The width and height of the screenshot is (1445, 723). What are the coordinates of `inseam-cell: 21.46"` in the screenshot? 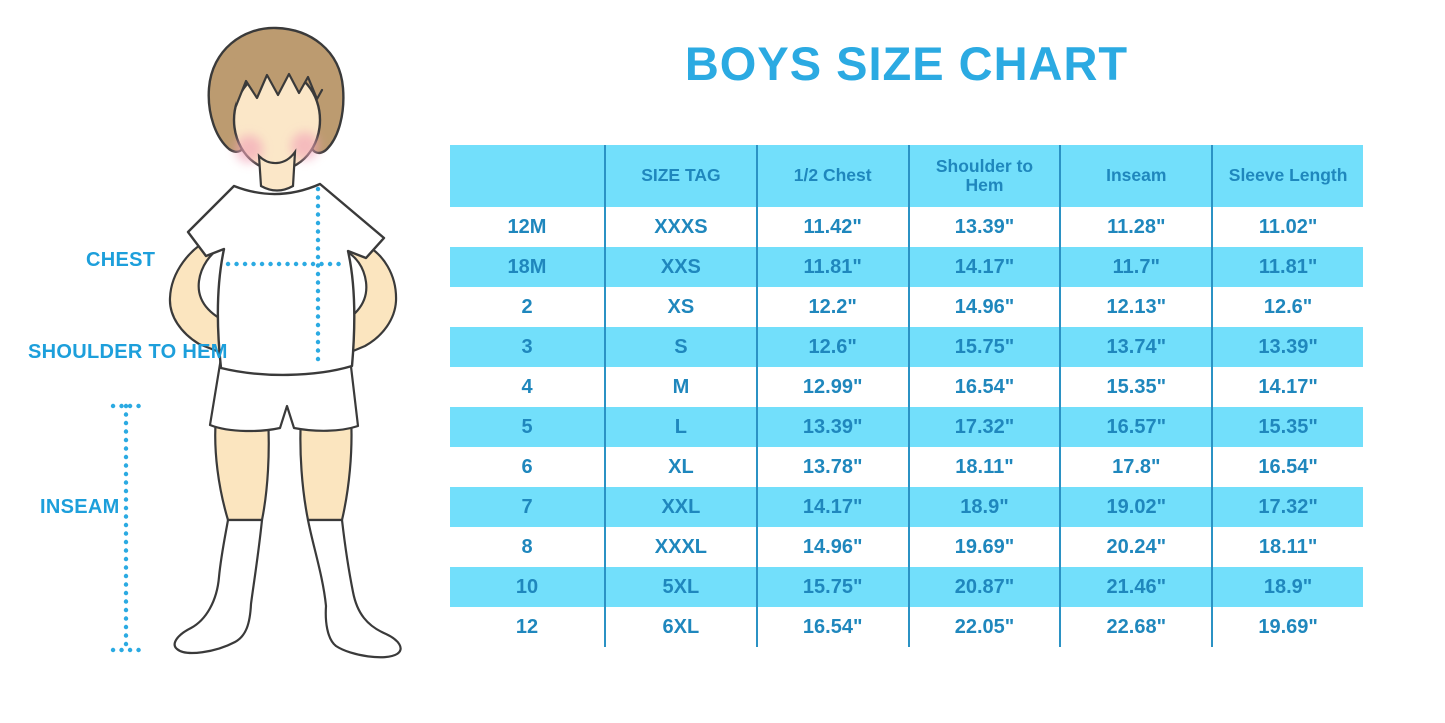 It's located at (1135, 587).